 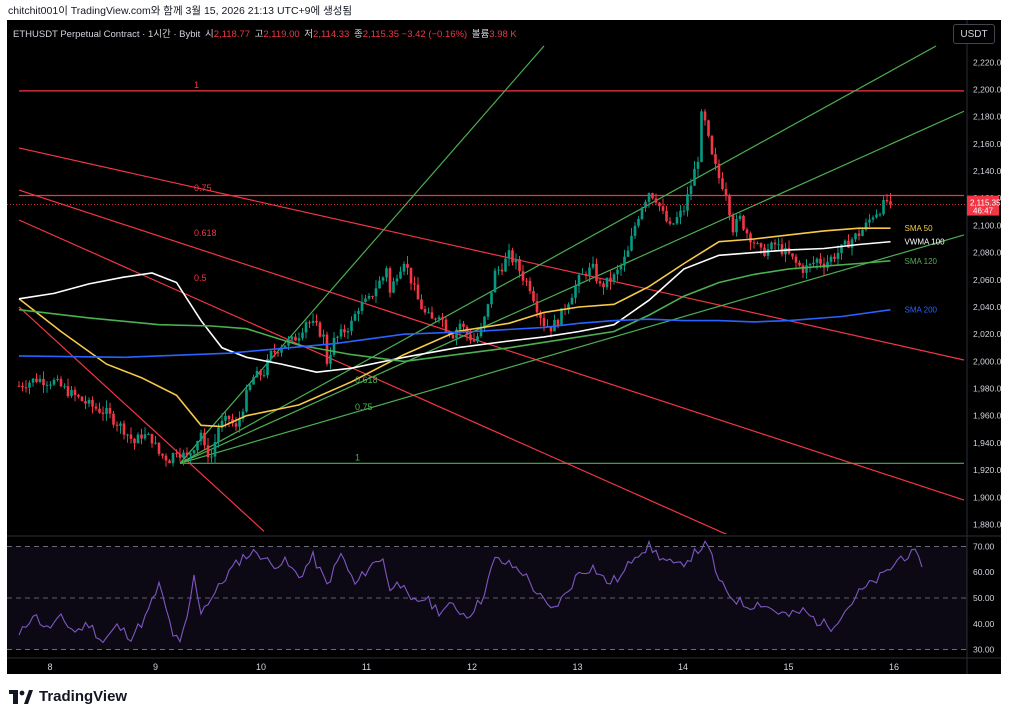 What do you see at coordinates (921, 261) in the screenshot?
I see `sma-120-label: SMA 120` at bounding box center [921, 261].